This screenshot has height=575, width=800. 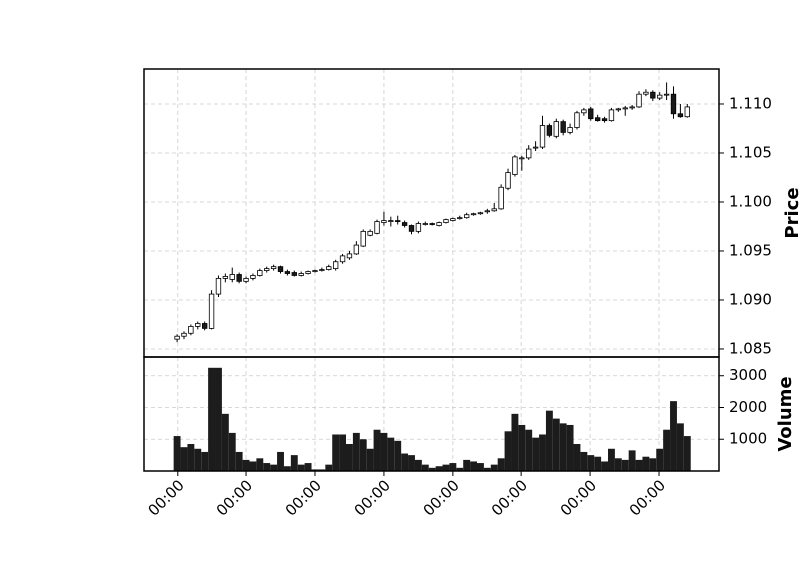 I want to click on volume-tick-label: 2000, so click(x=748, y=407).